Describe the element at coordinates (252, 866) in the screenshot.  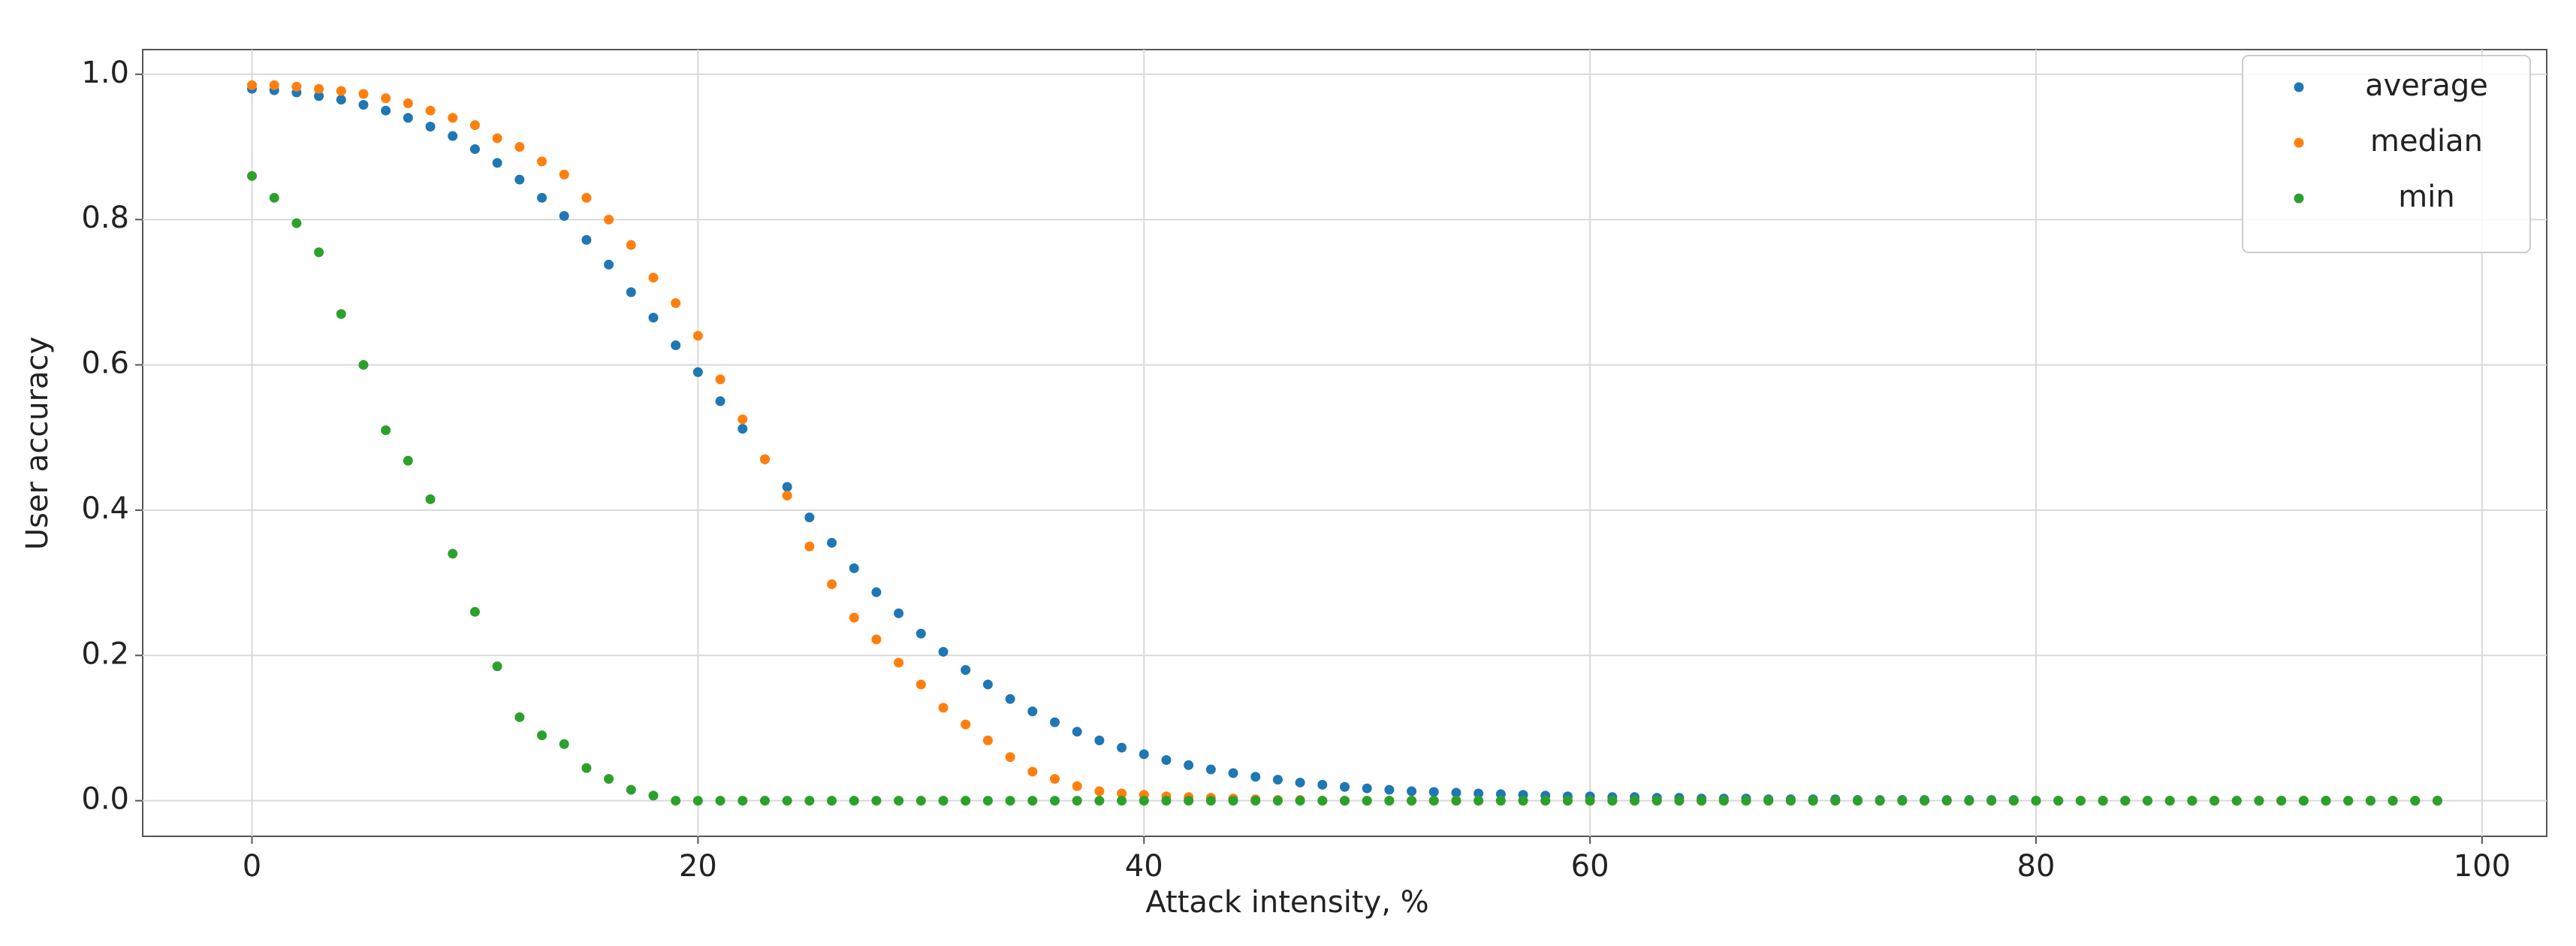
I see `x-tick-label: 0` at that location.